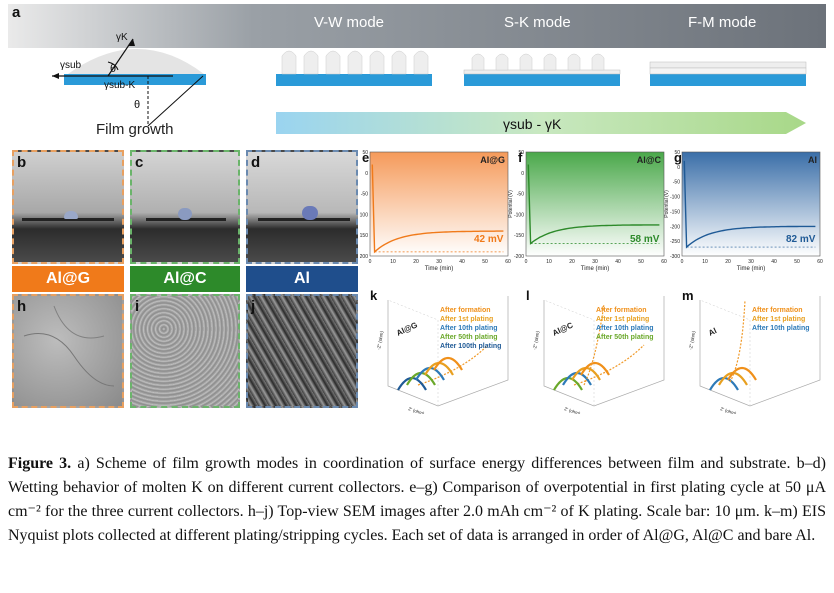 The width and height of the screenshot is (834, 593). I want to click on x-tick-label: 50, so click(485, 262).